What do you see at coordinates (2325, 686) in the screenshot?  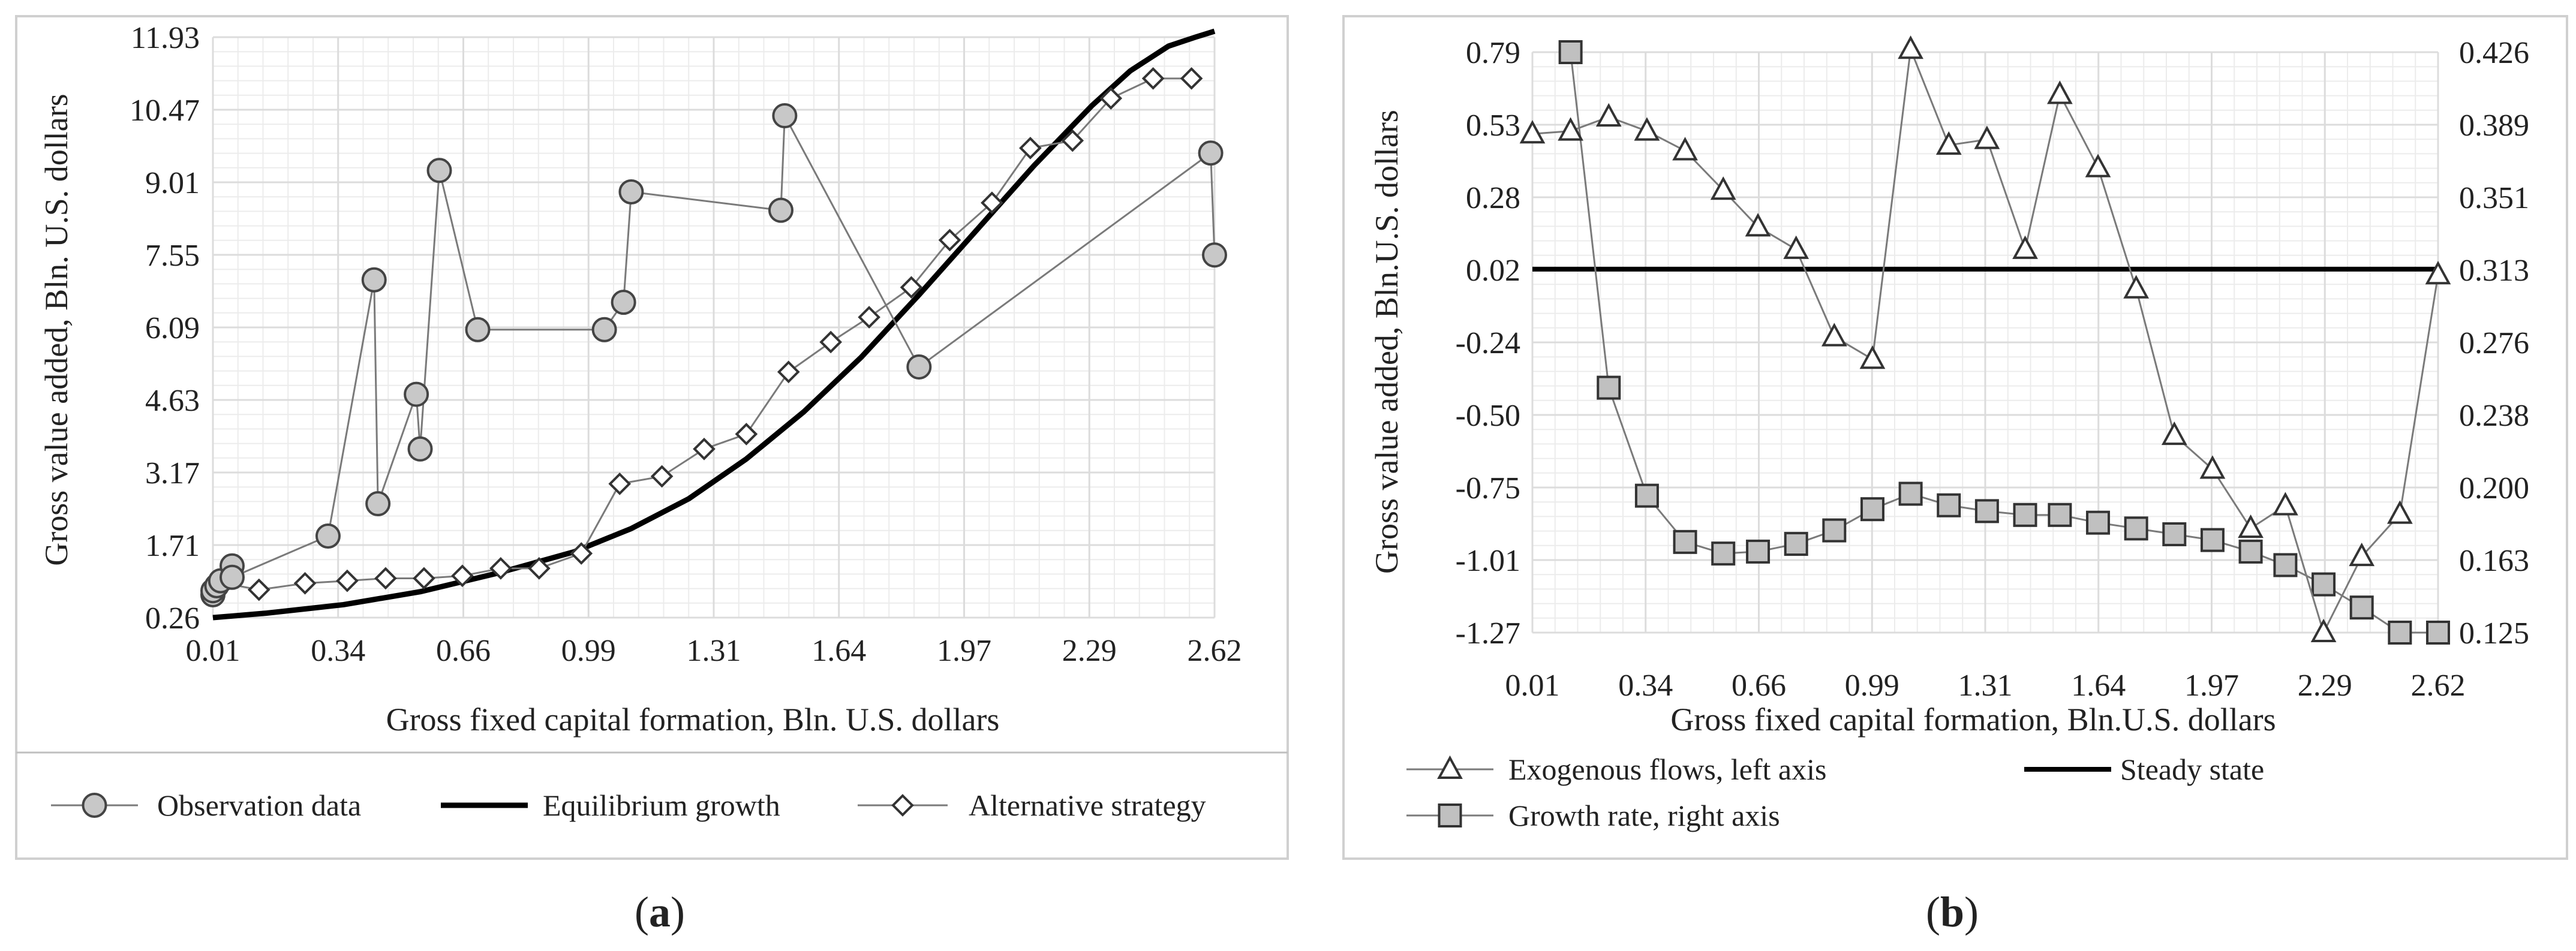 I see `x-tick-label: 2.29` at bounding box center [2325, 686].